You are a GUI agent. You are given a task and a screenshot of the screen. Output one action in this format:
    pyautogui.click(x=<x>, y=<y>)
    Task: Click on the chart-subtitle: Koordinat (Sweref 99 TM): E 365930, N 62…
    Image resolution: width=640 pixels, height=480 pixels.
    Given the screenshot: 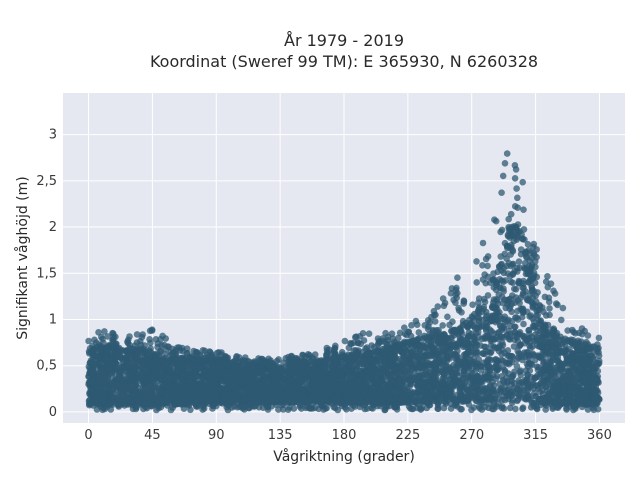 What is the action you would take?
    pyautogui.click(x=344, y=61)
    